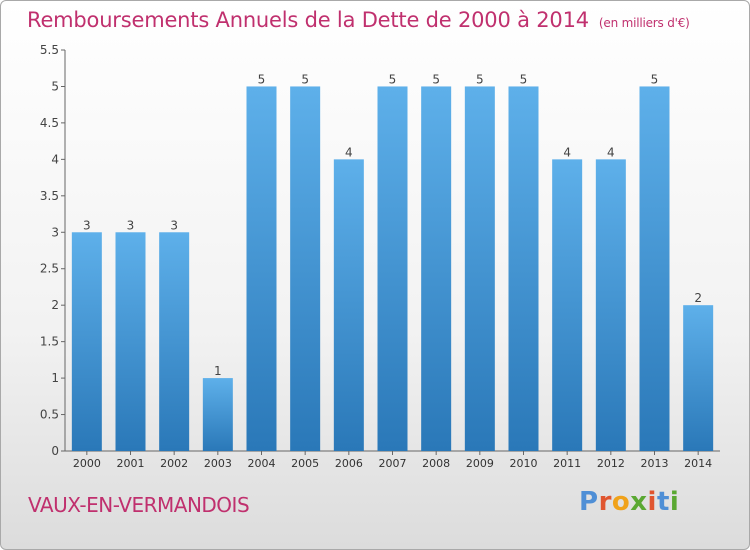 This screenshot has height=550, width=750. I want to click on bar-2001, so click(130, 341).